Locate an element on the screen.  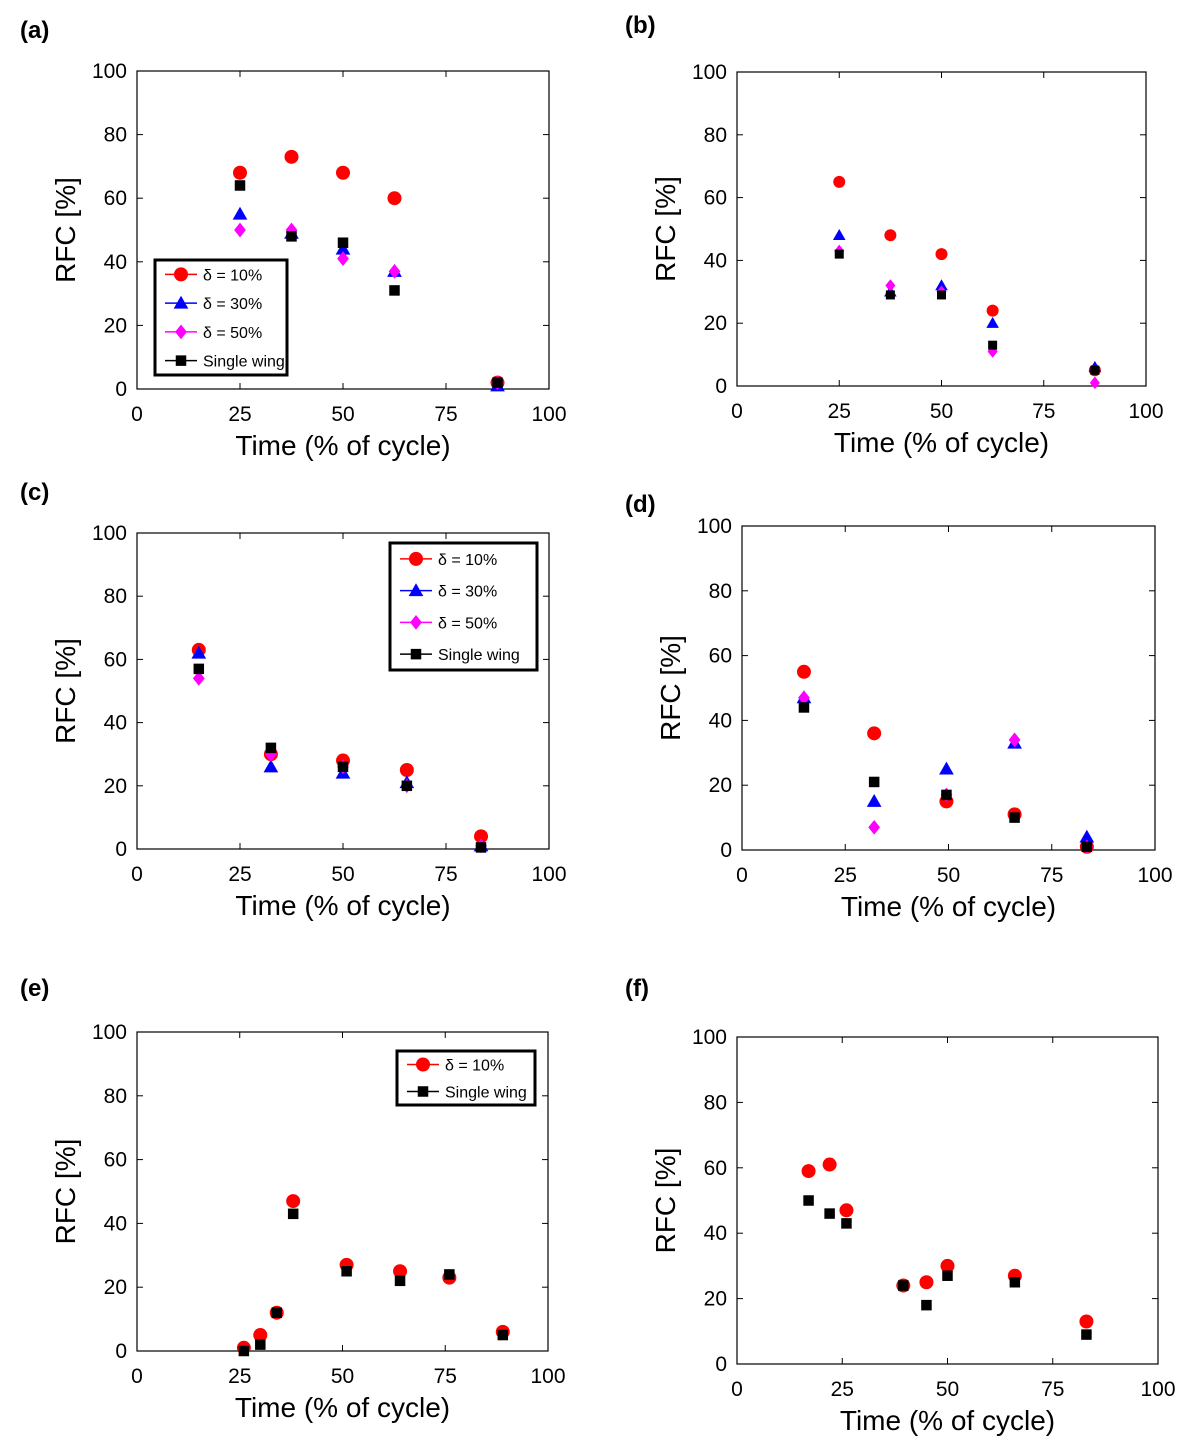
series-square is located at coordinates (373, 1282).